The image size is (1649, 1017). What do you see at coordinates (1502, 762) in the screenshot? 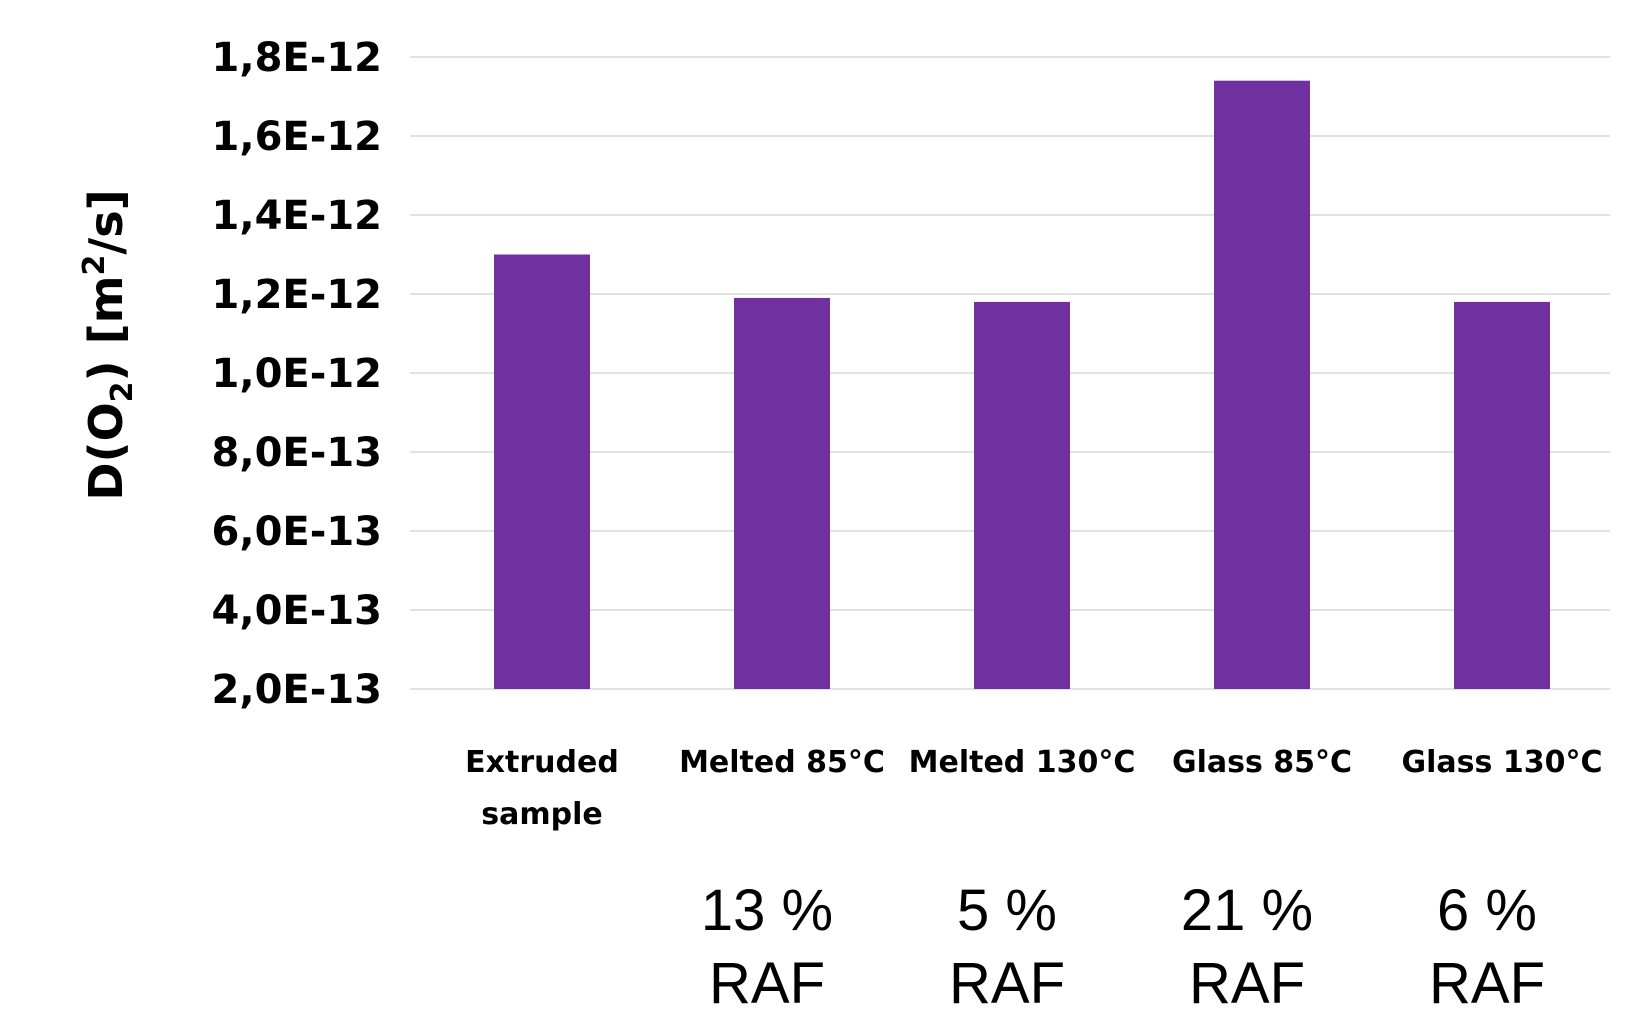
I see `x-tick-label: Glass 130°C` at bounding box center [1502, 762].